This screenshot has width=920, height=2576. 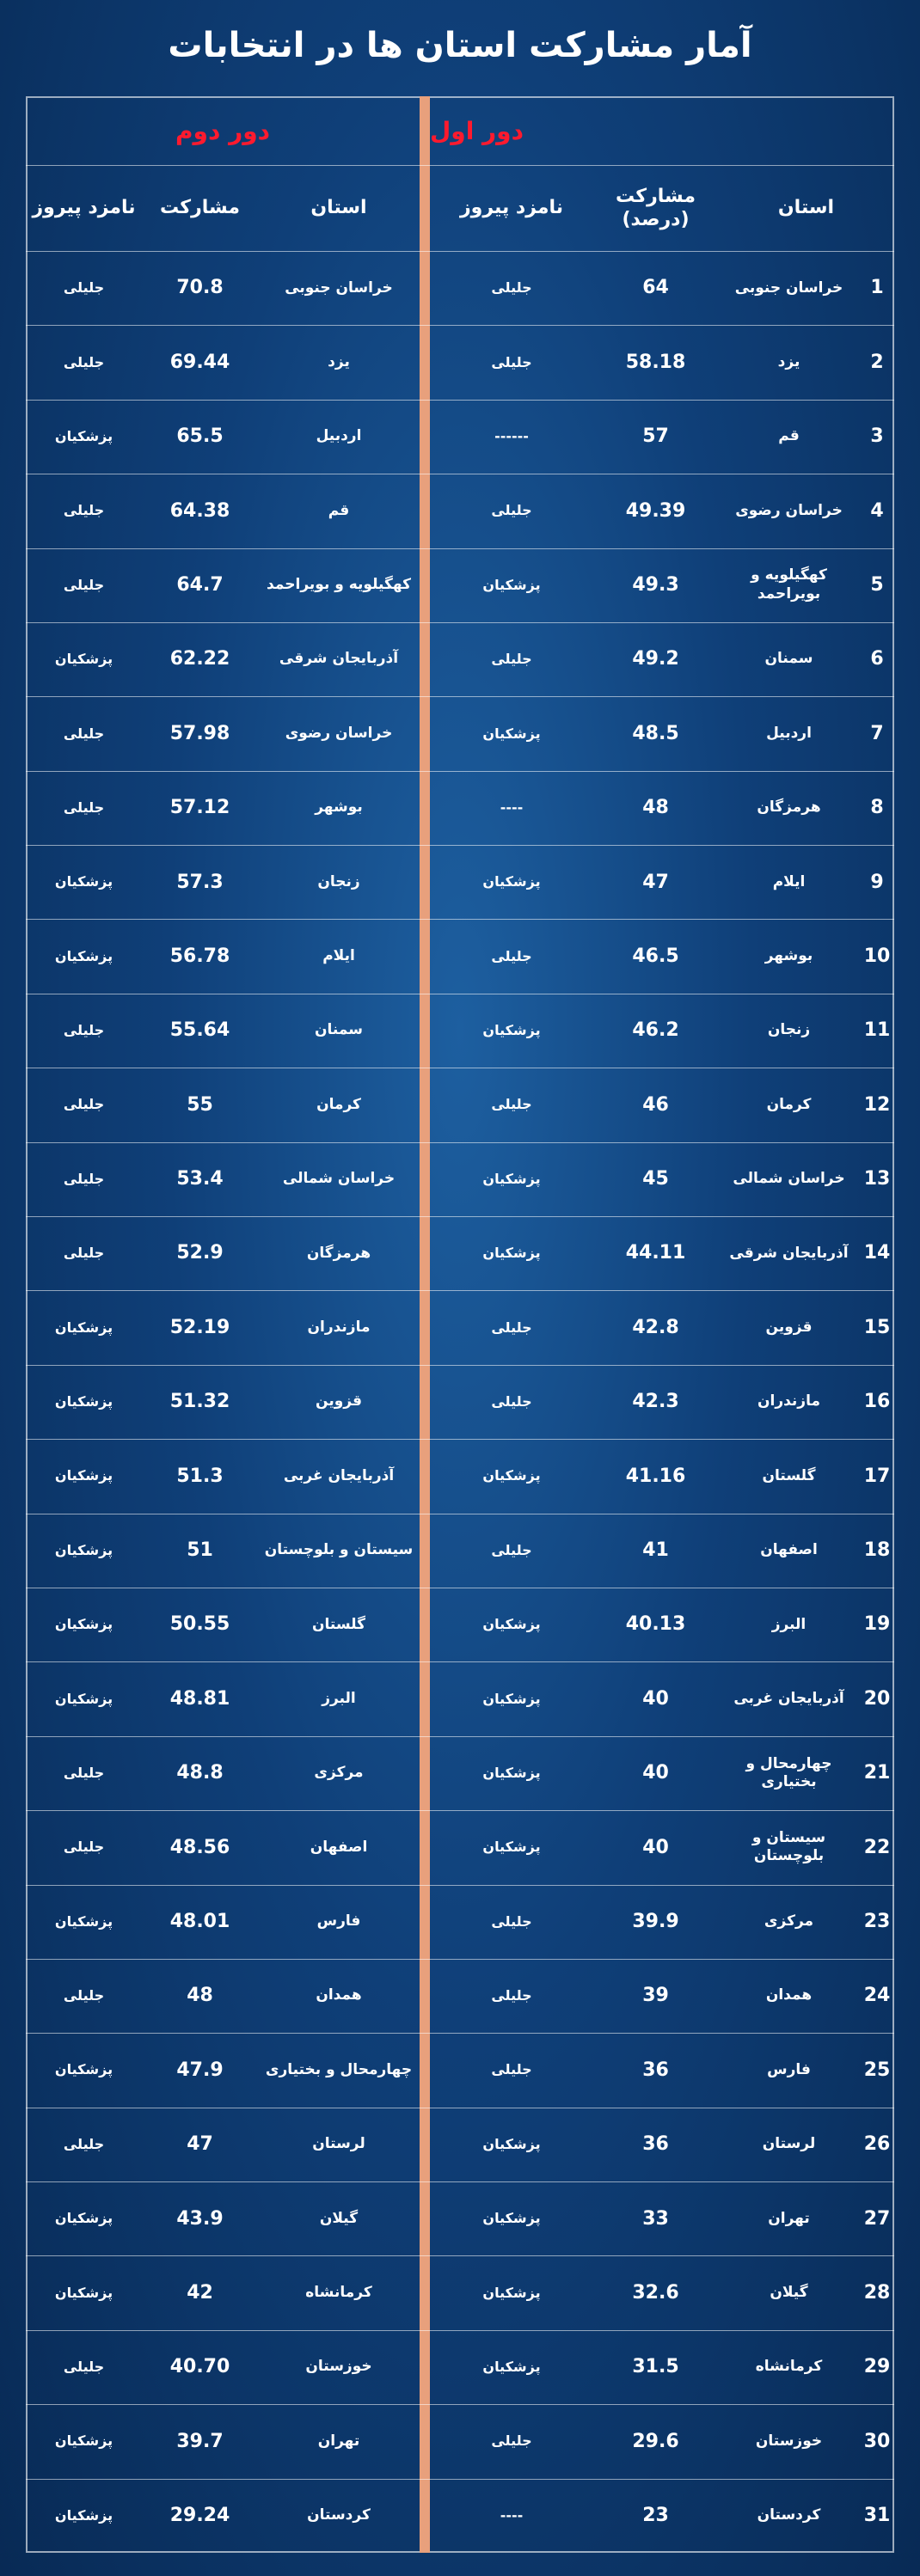 What do you see at coordinates (477, 130) in the screenshot?
I see `round-title: دور اول` at bounding box center [477, 130].